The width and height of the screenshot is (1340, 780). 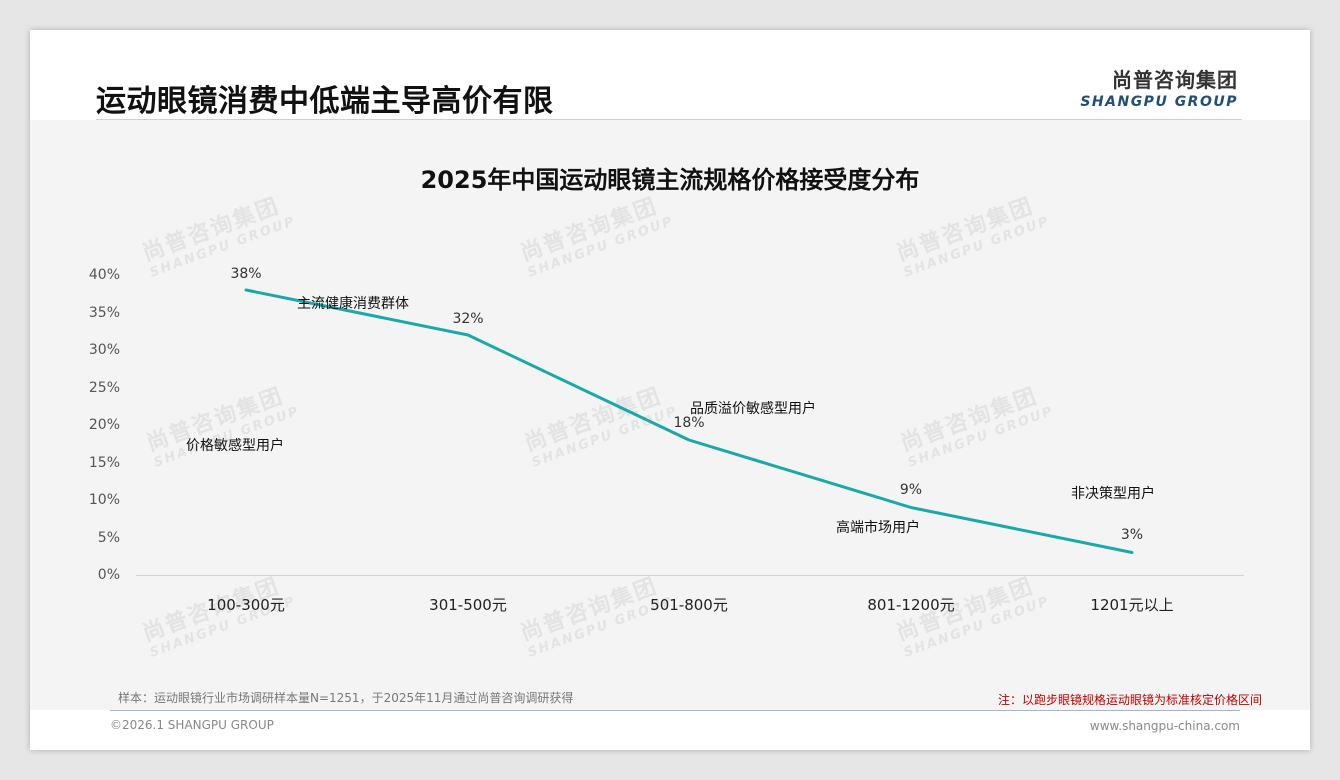 What do you see at coordinates (1129, 700) in the screenshot?
I see `price-note: 注：以跑步眼镜规格运动眼镜为标准核定价格区间` at bounding box center [1129, 700].